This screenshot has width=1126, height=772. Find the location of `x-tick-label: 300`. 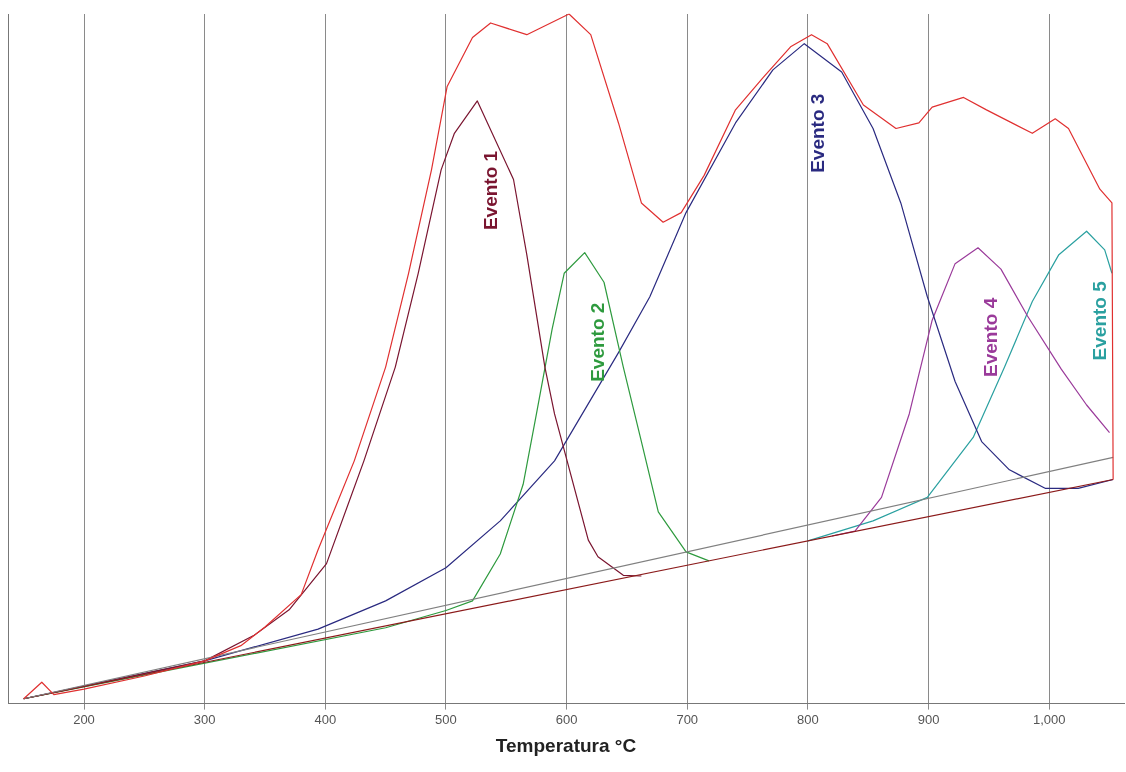

x-tick-label: 300 is located at coordinates (204, 719).